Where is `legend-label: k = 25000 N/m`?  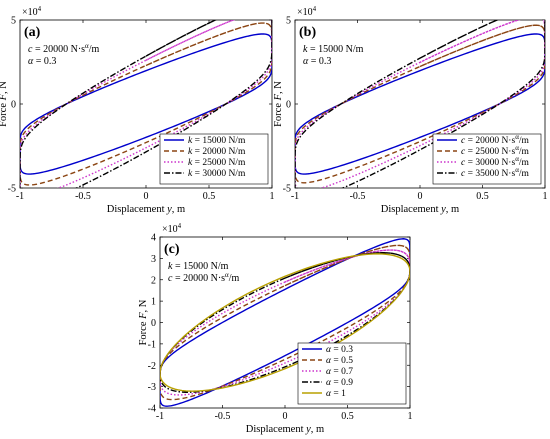 legend-label: k = 25000 N/m is located at coordinates (217, 163).